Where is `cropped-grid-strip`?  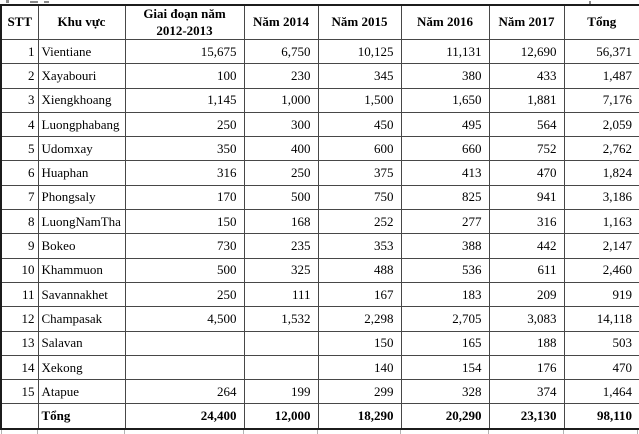
cropped-grid-strip is located at coordinates (319, 431).